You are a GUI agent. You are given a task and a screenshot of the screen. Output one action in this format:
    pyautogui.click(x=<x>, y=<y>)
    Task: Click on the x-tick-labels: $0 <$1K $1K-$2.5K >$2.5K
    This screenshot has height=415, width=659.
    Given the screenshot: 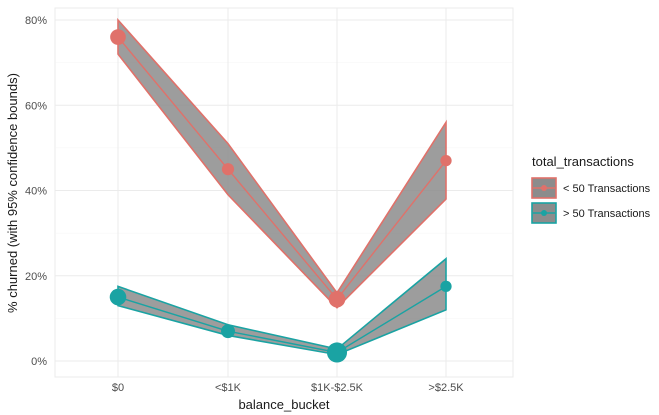 What is the action you would take?
    pyautogui.click(x=288, y=388)
    